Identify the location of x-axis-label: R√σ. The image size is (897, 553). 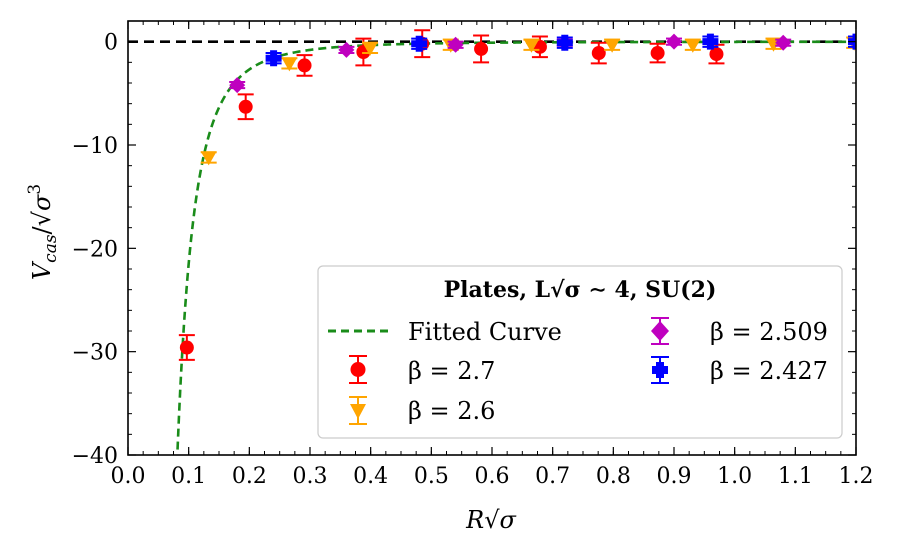
(490, 520).